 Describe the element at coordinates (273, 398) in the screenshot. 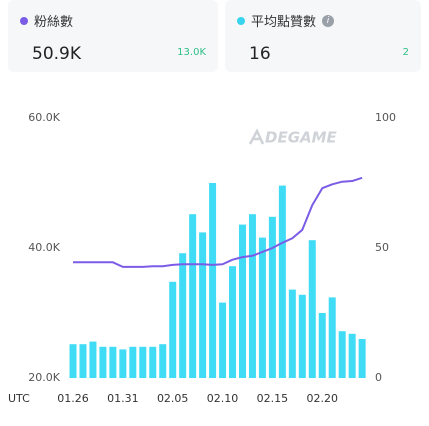

I see `x-tick-label: 02.15` at that location.